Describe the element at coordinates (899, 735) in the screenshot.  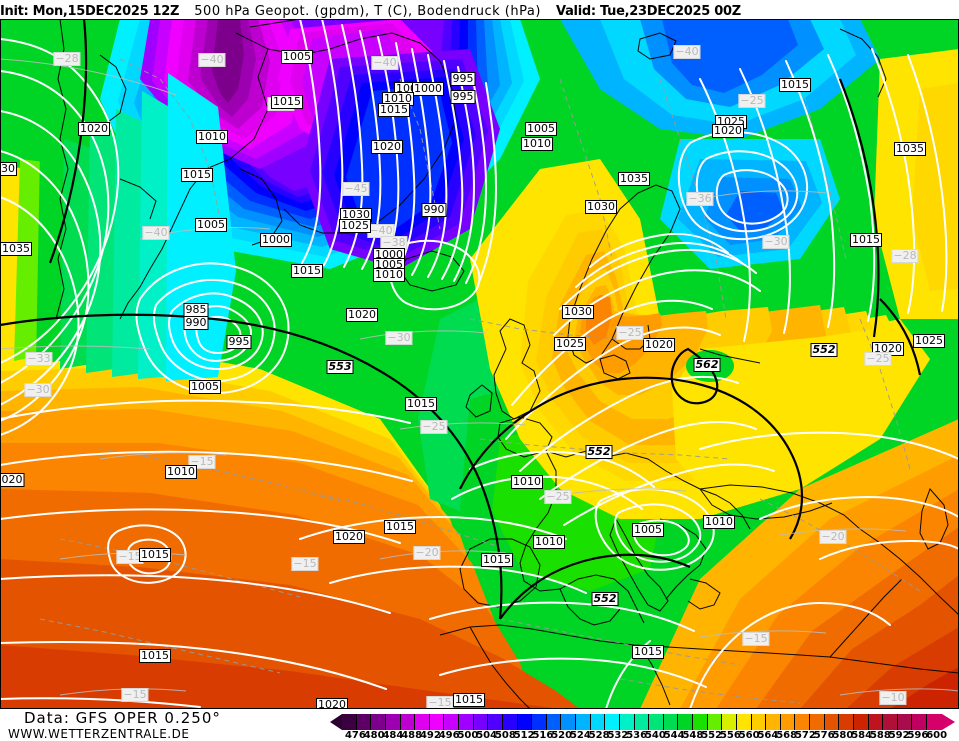
I see `colorbar-tick: 592` at that location.